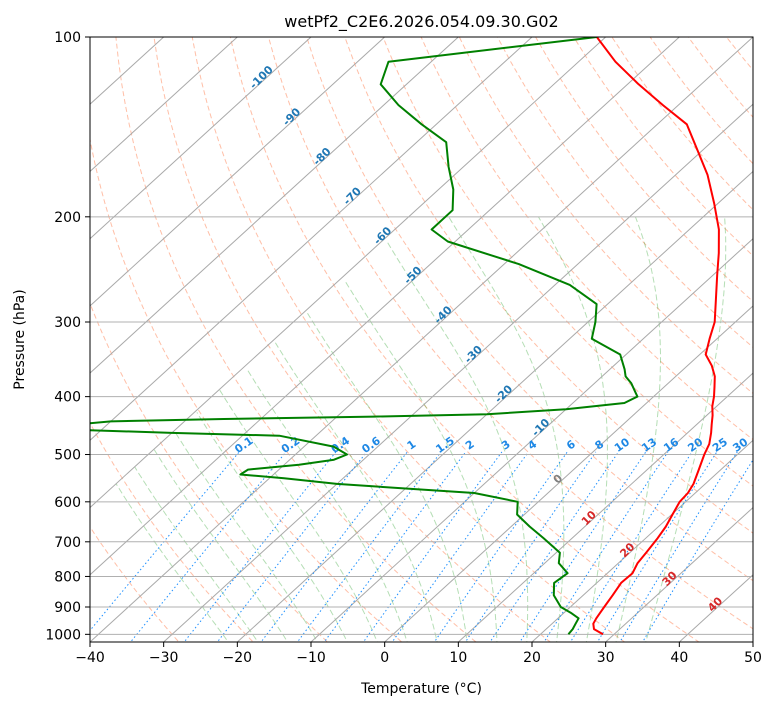  Describe the element at coordinates (67, 323) in the screenshot. I see `y-tick-label: 300` at that location.